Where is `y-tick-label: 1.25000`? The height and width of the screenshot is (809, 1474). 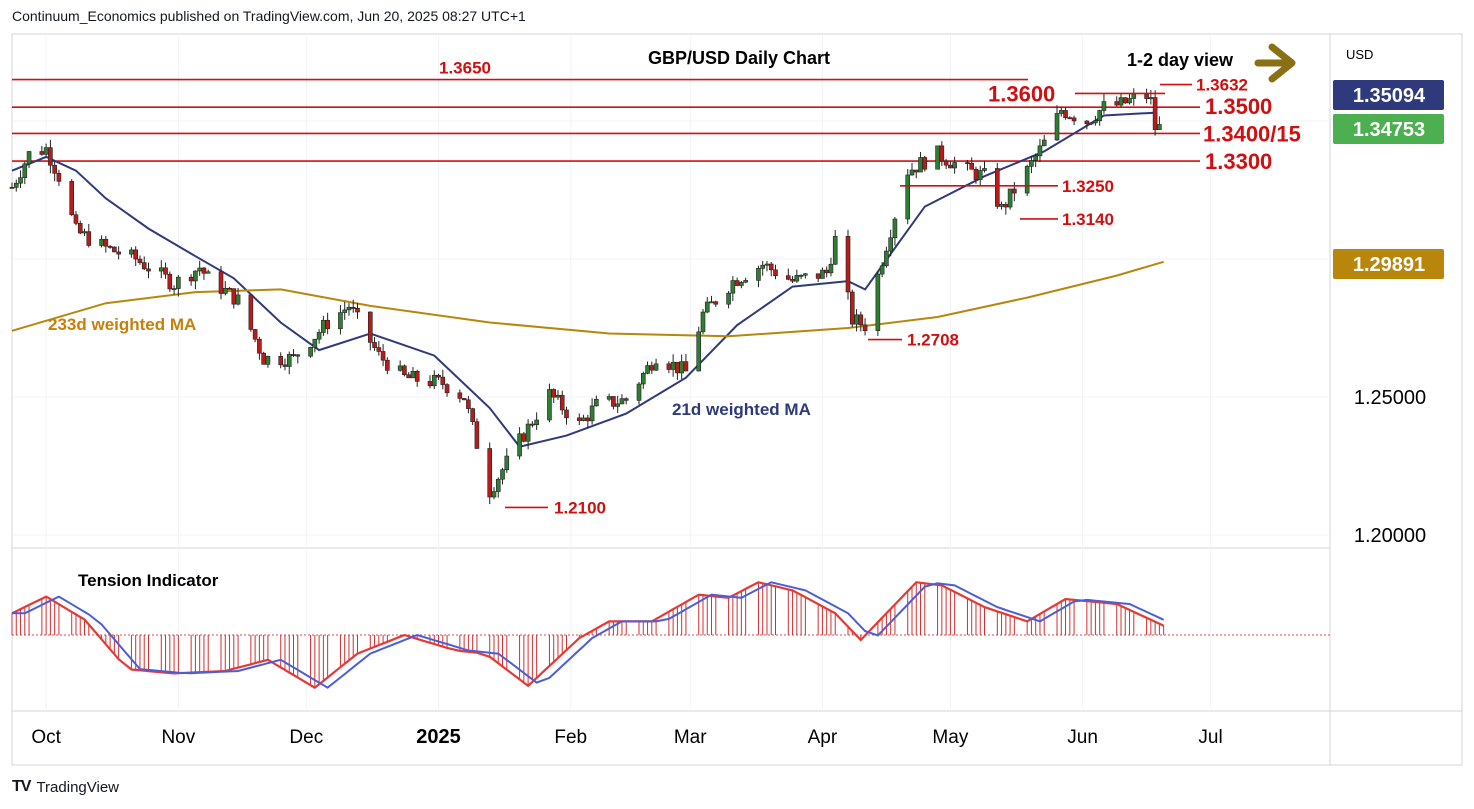 y-tick-label: 1.25000 is located at coordinates (1390, 398).